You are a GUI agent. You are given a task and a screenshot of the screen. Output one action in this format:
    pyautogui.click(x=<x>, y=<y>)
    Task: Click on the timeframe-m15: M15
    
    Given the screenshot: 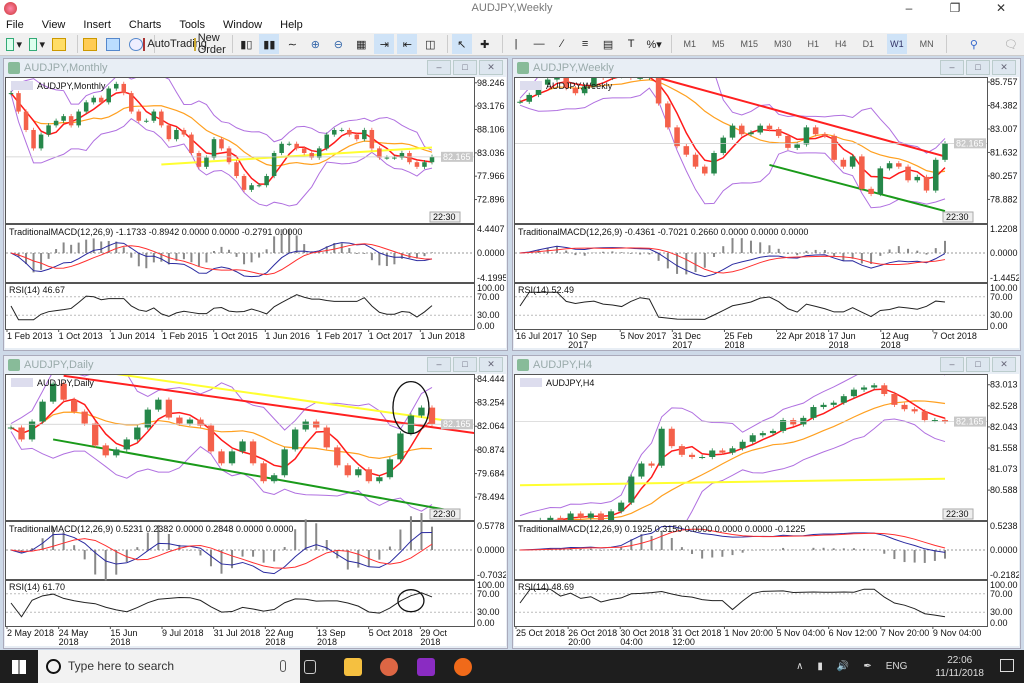 What is the action you would take?
    pyautogui.click(x=749, y=44)
    